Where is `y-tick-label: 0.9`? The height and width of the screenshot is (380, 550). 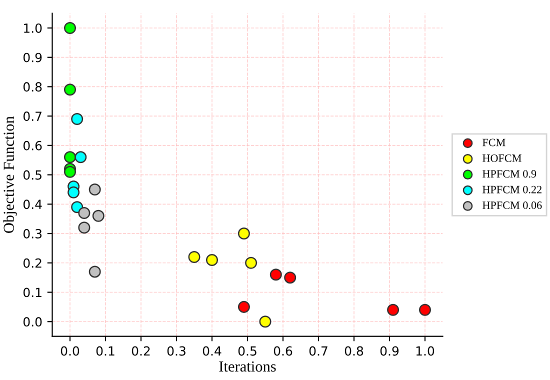
y-tick-label: 0.9 is located at coordinates (32, 57).